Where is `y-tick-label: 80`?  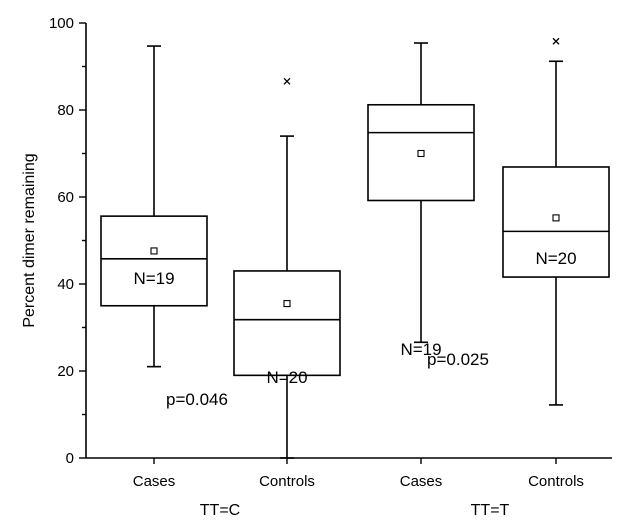
y-tick-label: 80 is located at coordinates (65, 110).